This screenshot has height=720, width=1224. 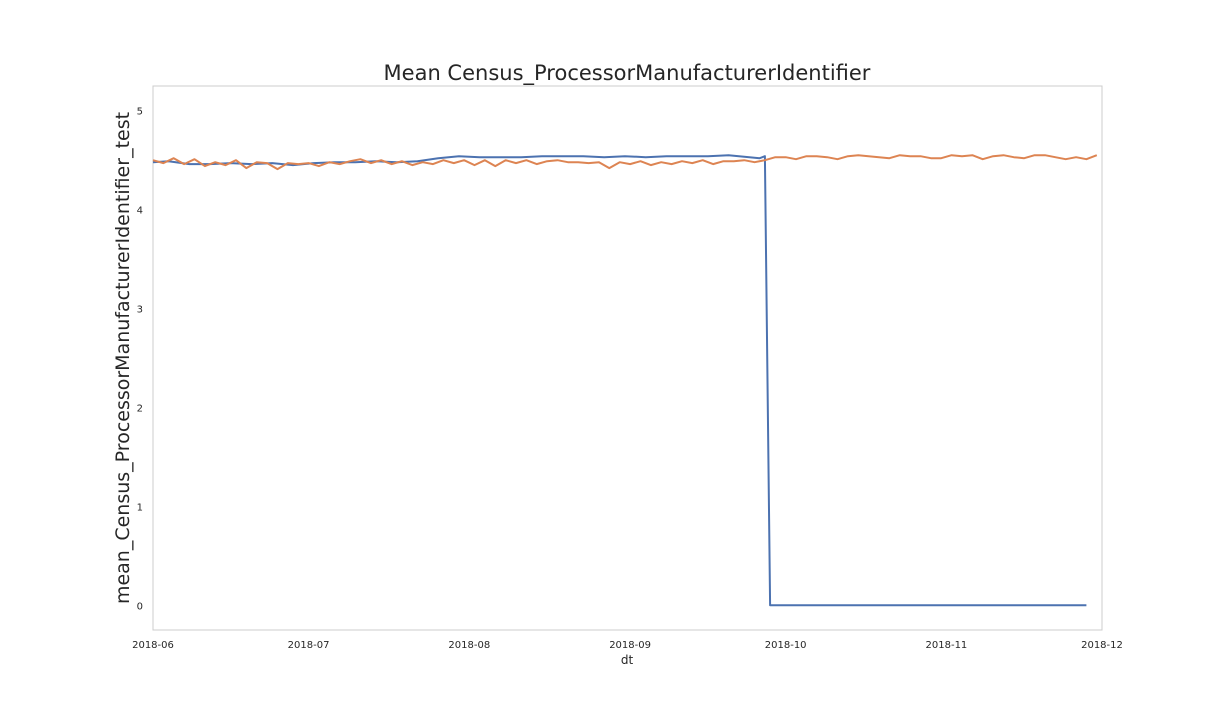 What do you see at coordinates (140, 360) in the screenshot?
I see `y-axis-ticks: 0 1 2 3 4 5` at bounding box center [140, 360].